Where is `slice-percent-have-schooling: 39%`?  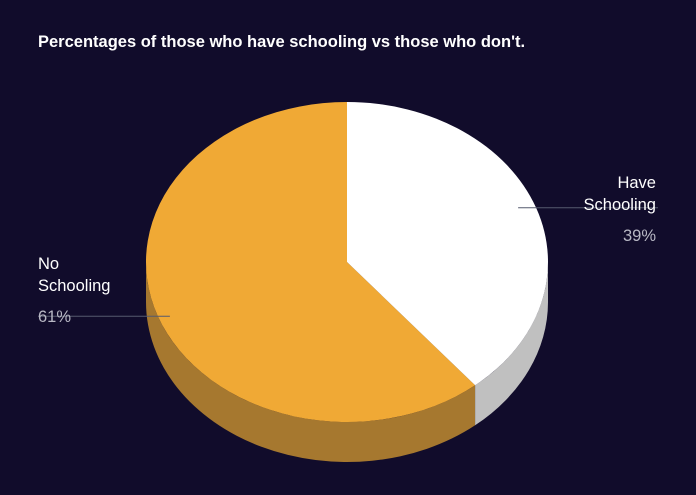 slice-percent-have-schooling: 39% is located at coordinates (639, 236).